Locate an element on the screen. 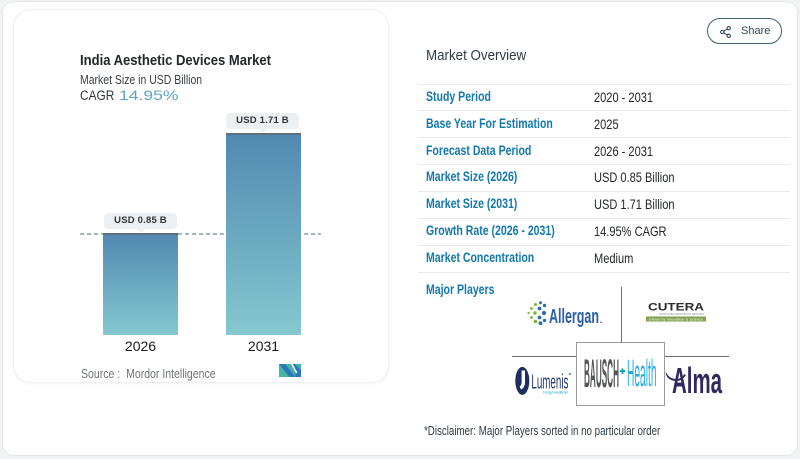 The width and height of the screenshot is (800, 459). svg-text: Driven by Innovation & Science is located at coordinates (676, 320).